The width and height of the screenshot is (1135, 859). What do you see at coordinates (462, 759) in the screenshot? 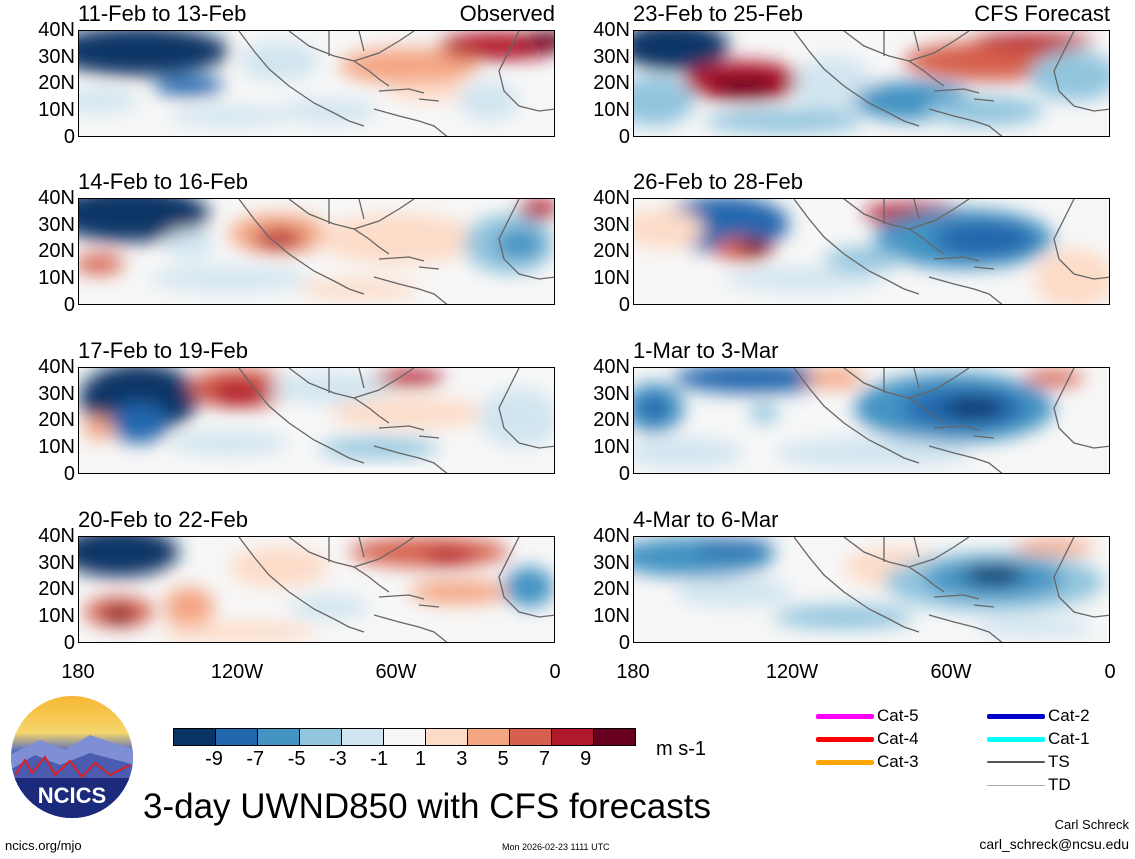
I see `colorbar-label: 3` at bounding box center [462, 759].